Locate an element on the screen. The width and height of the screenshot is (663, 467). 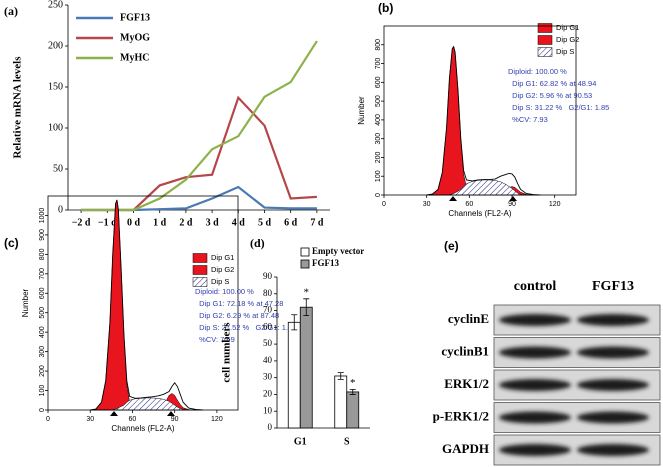
row-label: cyclinE is located at coordinates (468, 318).